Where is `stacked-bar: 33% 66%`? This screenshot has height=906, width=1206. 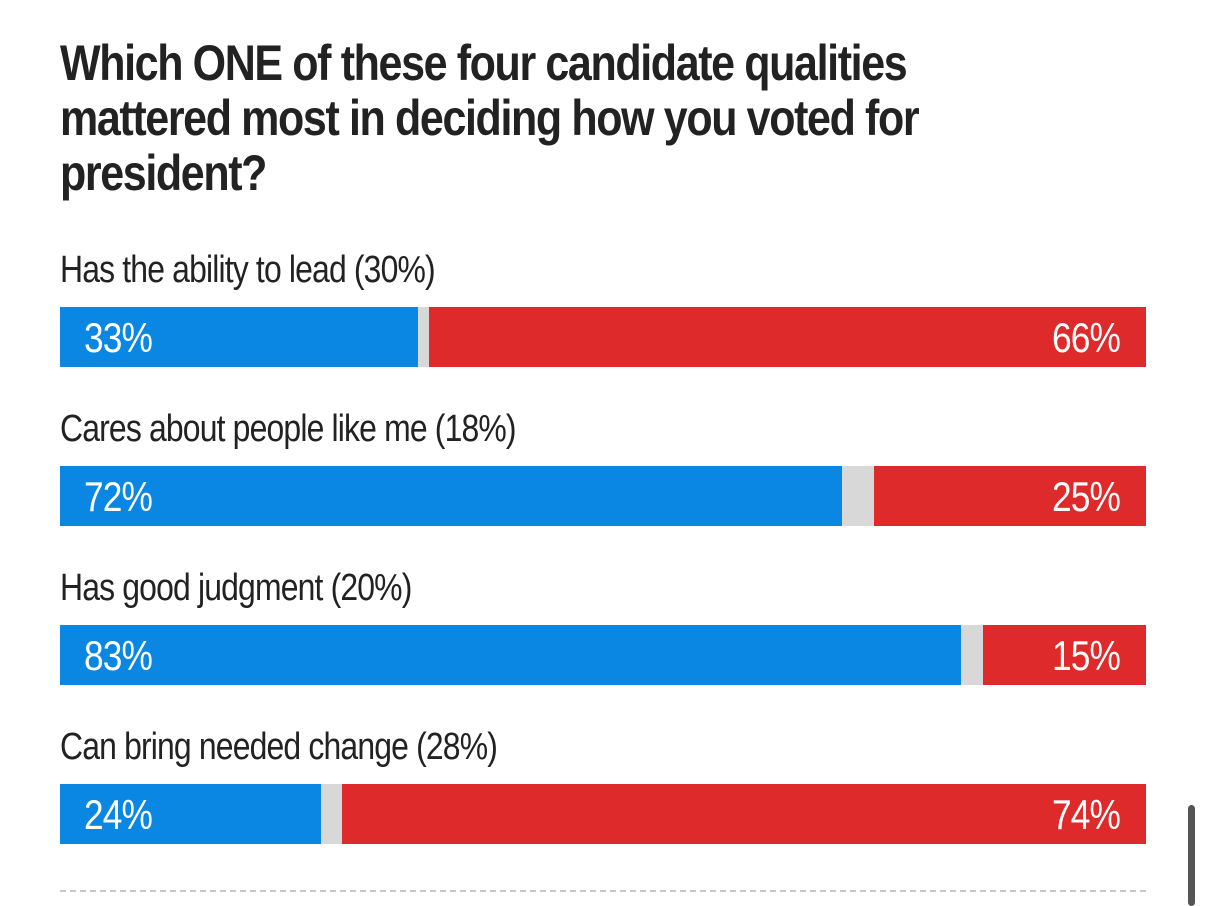 stacked-bar: 33% 66% is located at coordinates (603, 337).